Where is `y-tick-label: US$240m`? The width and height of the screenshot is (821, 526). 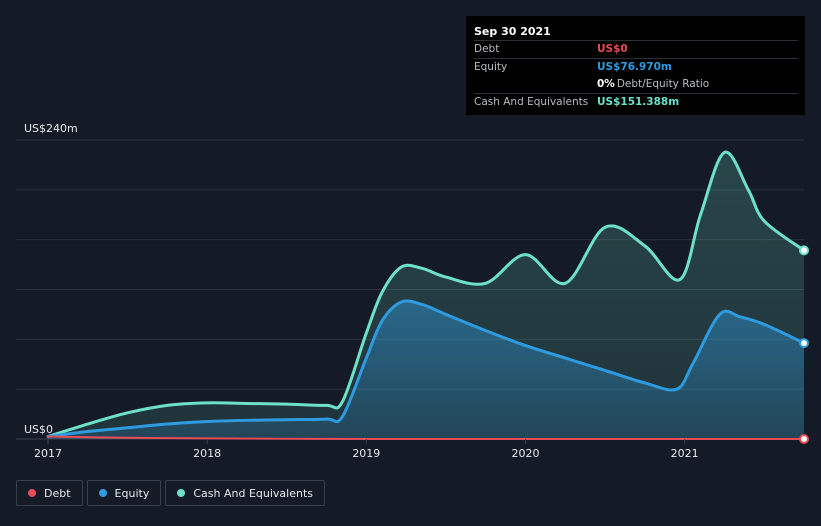
y-tick-label: US$240m is located at coordinates (51, 128).